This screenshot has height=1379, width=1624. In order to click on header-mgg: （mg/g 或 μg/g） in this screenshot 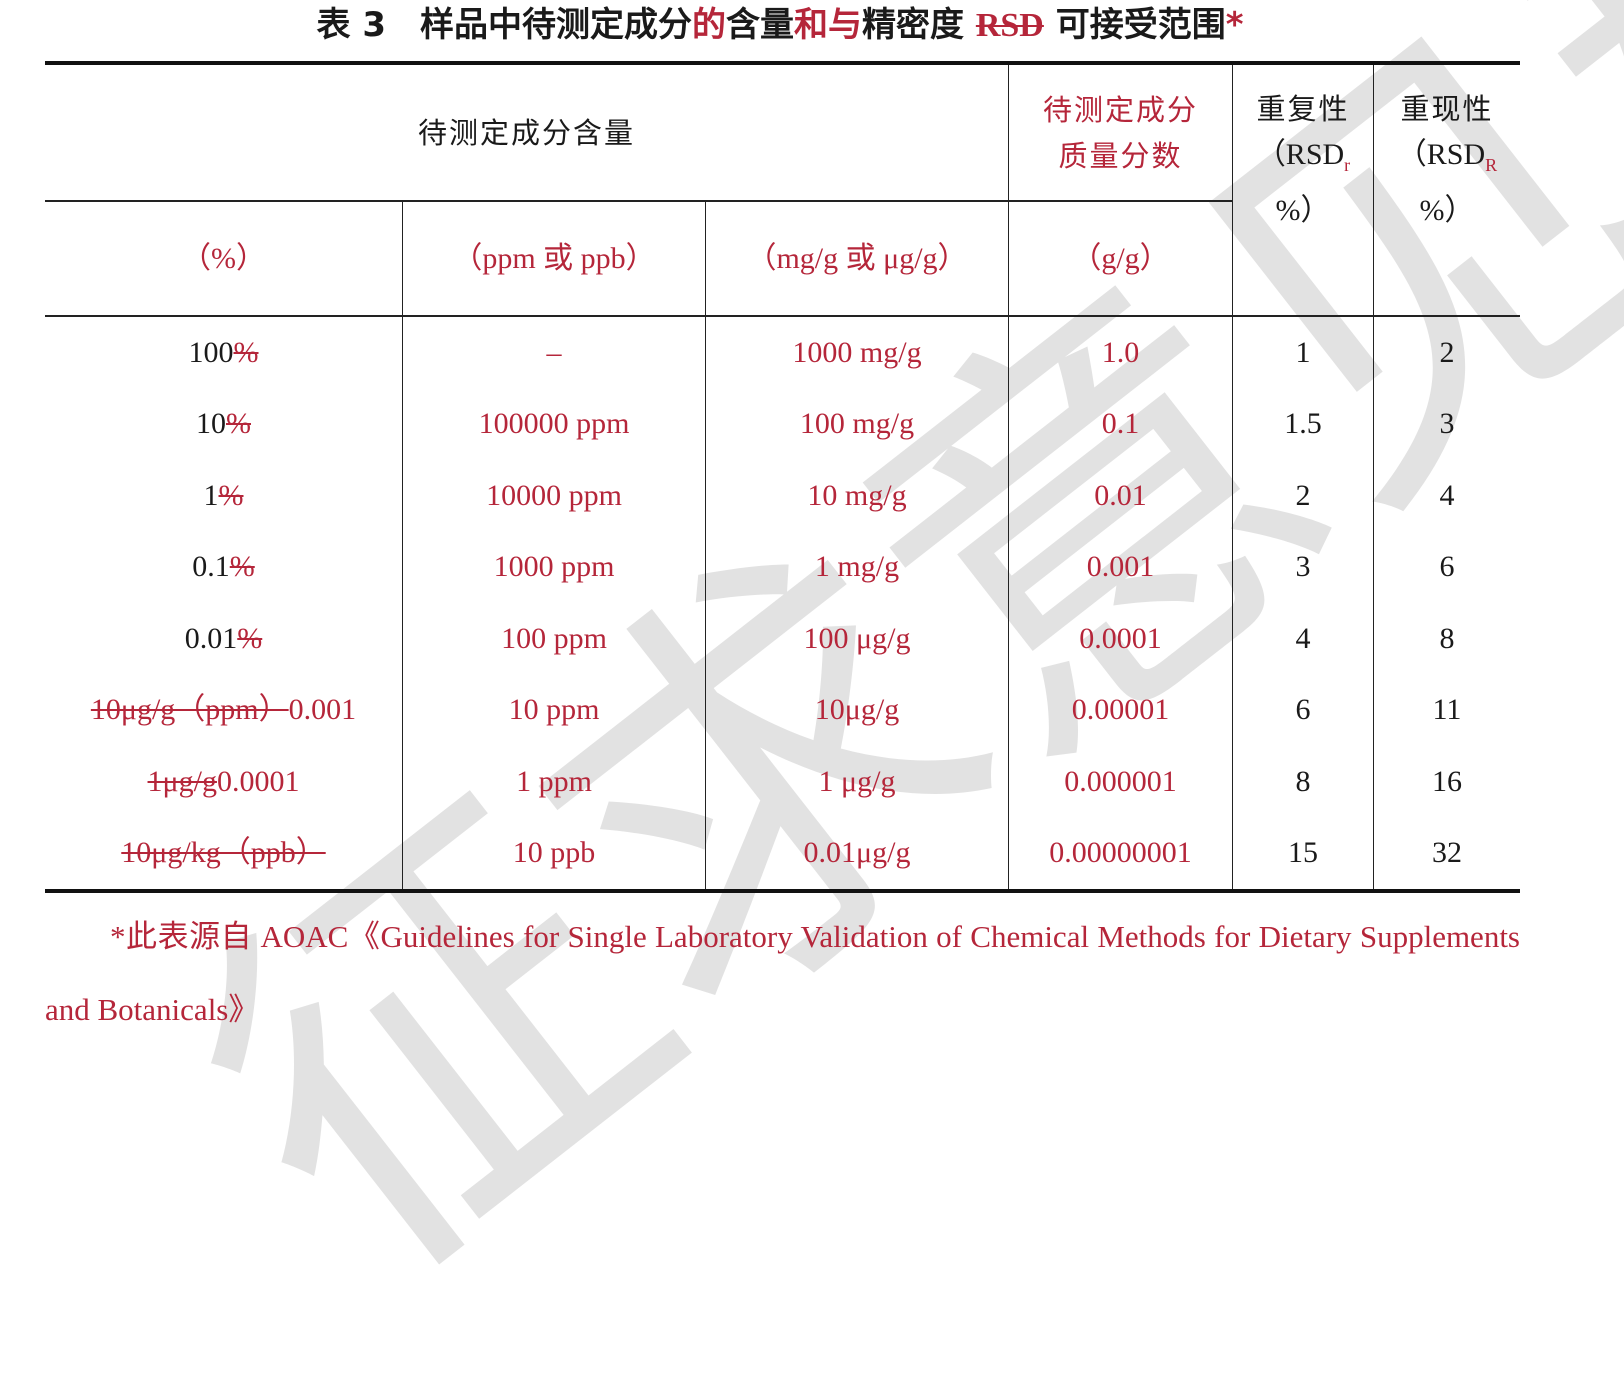, I will do `click(857, 258)`.